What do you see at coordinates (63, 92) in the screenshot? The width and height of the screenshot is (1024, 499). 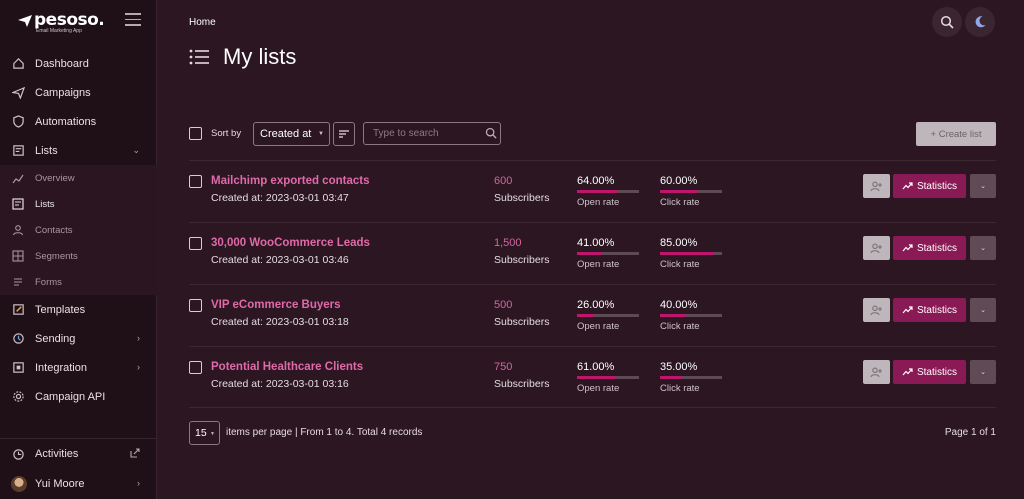 I see `sidebar-item-label: Campaigns` at bounding box center [63, 92].